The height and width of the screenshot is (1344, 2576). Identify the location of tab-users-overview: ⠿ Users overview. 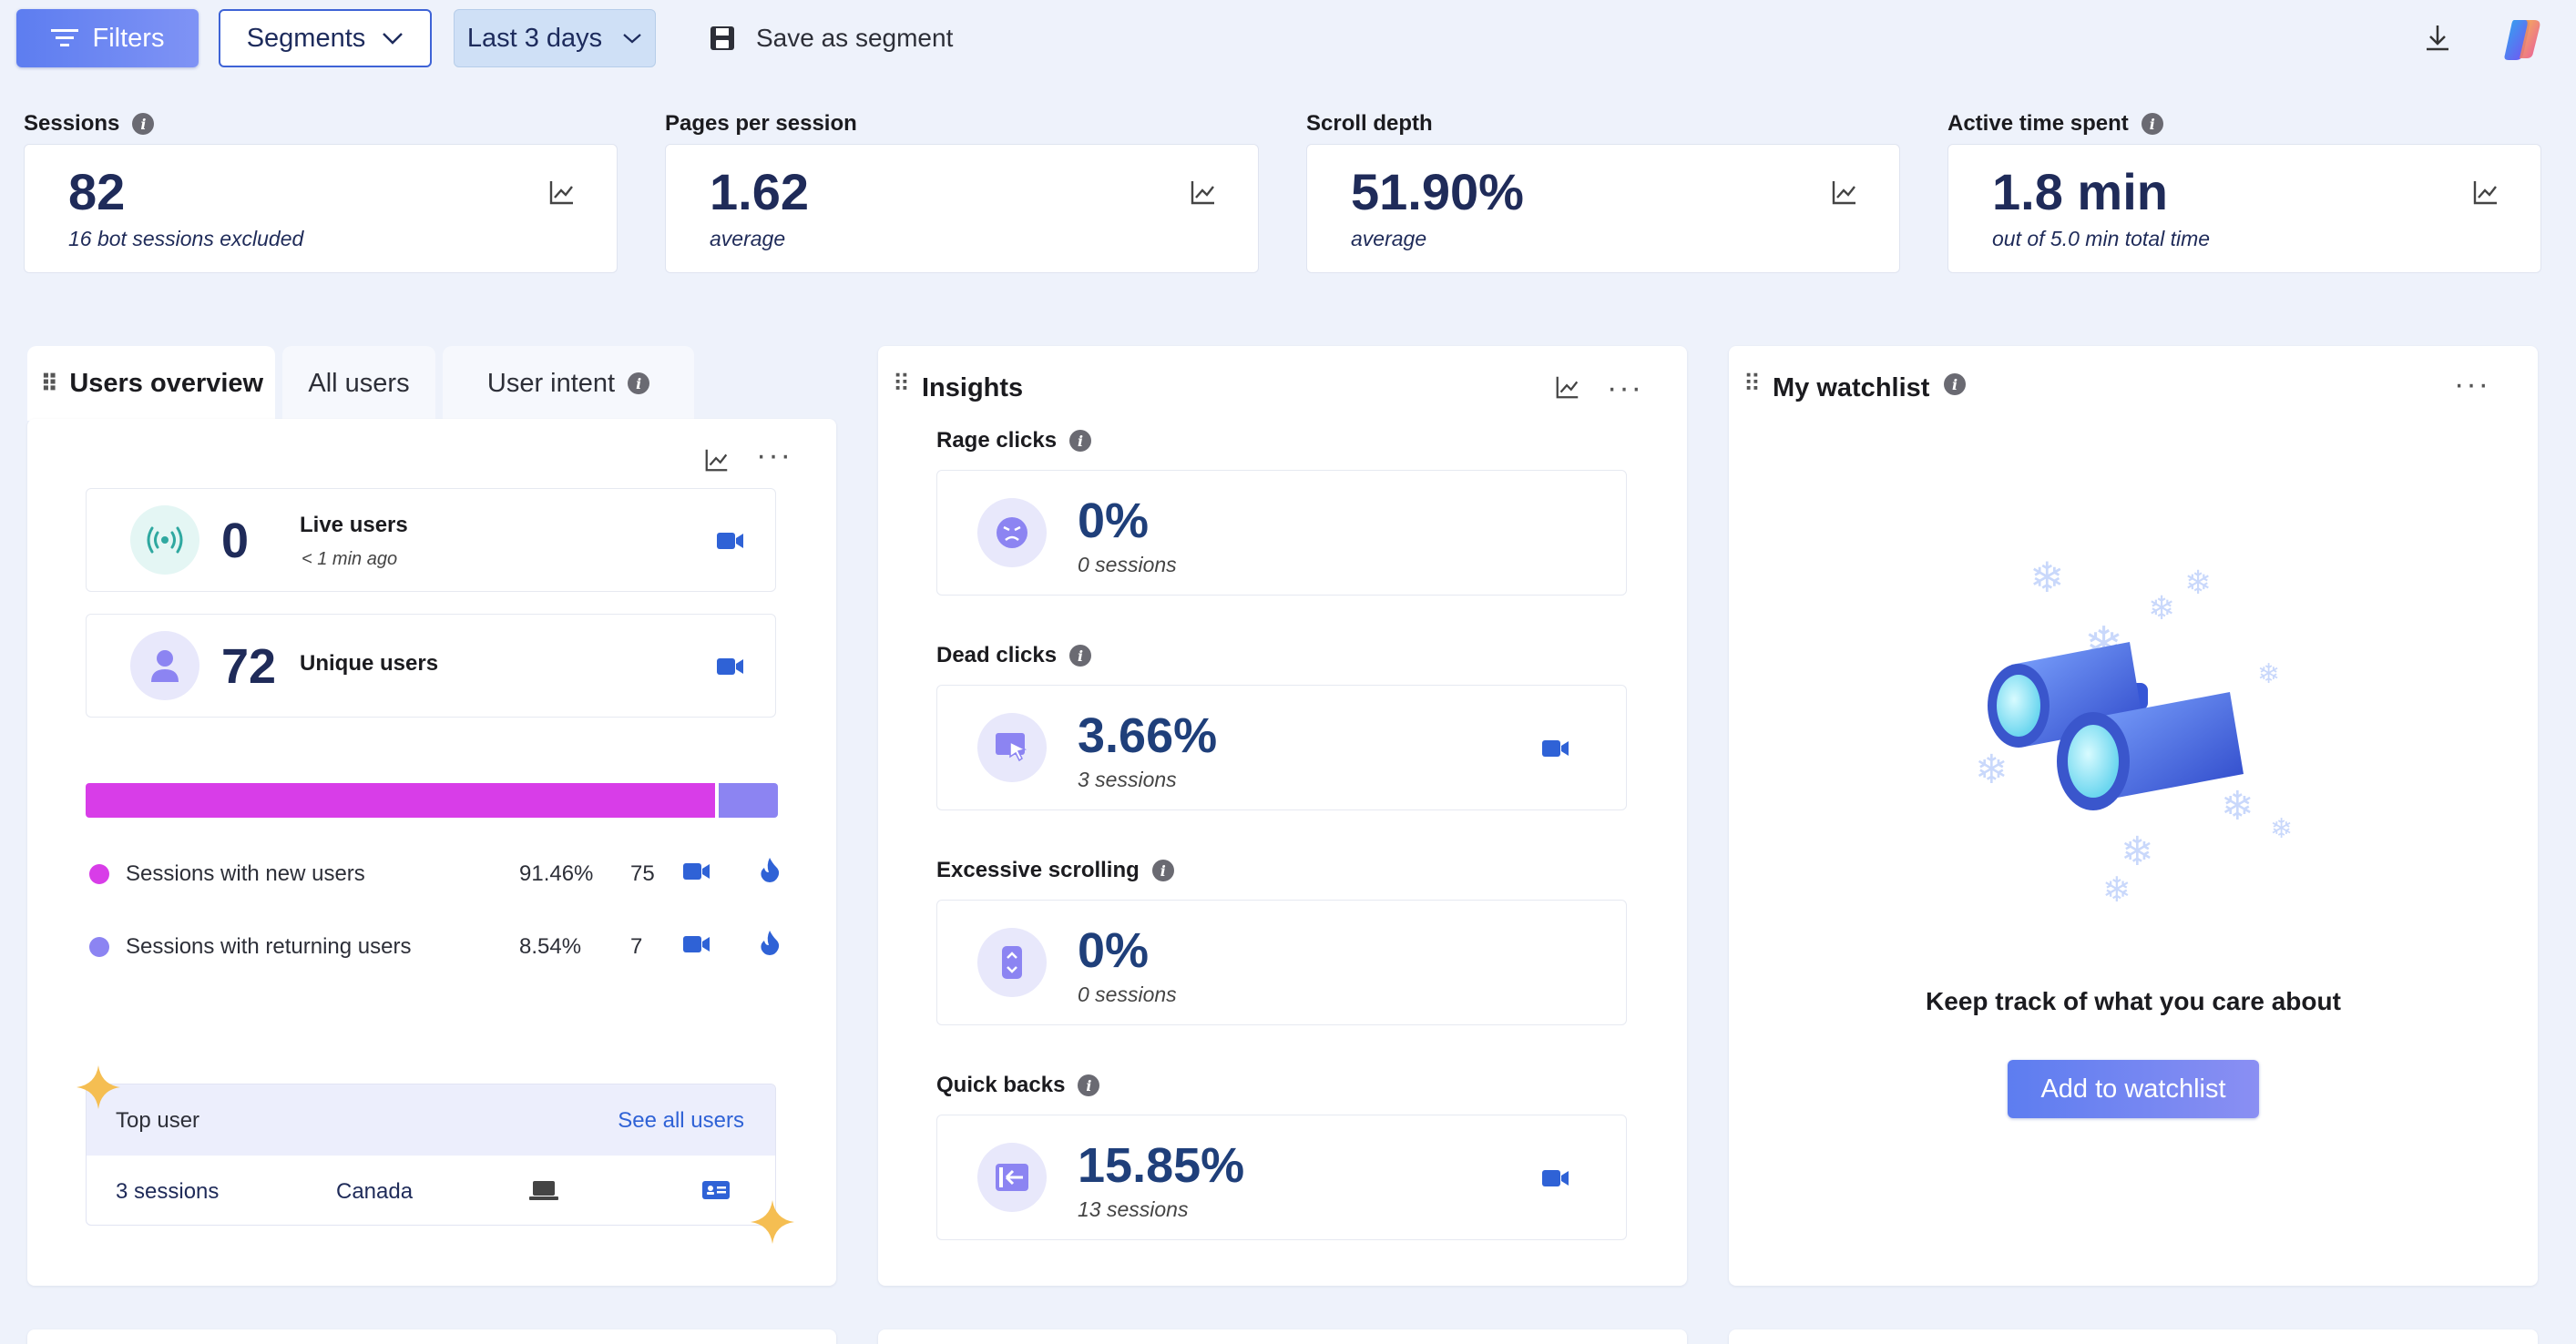
(151, 383).